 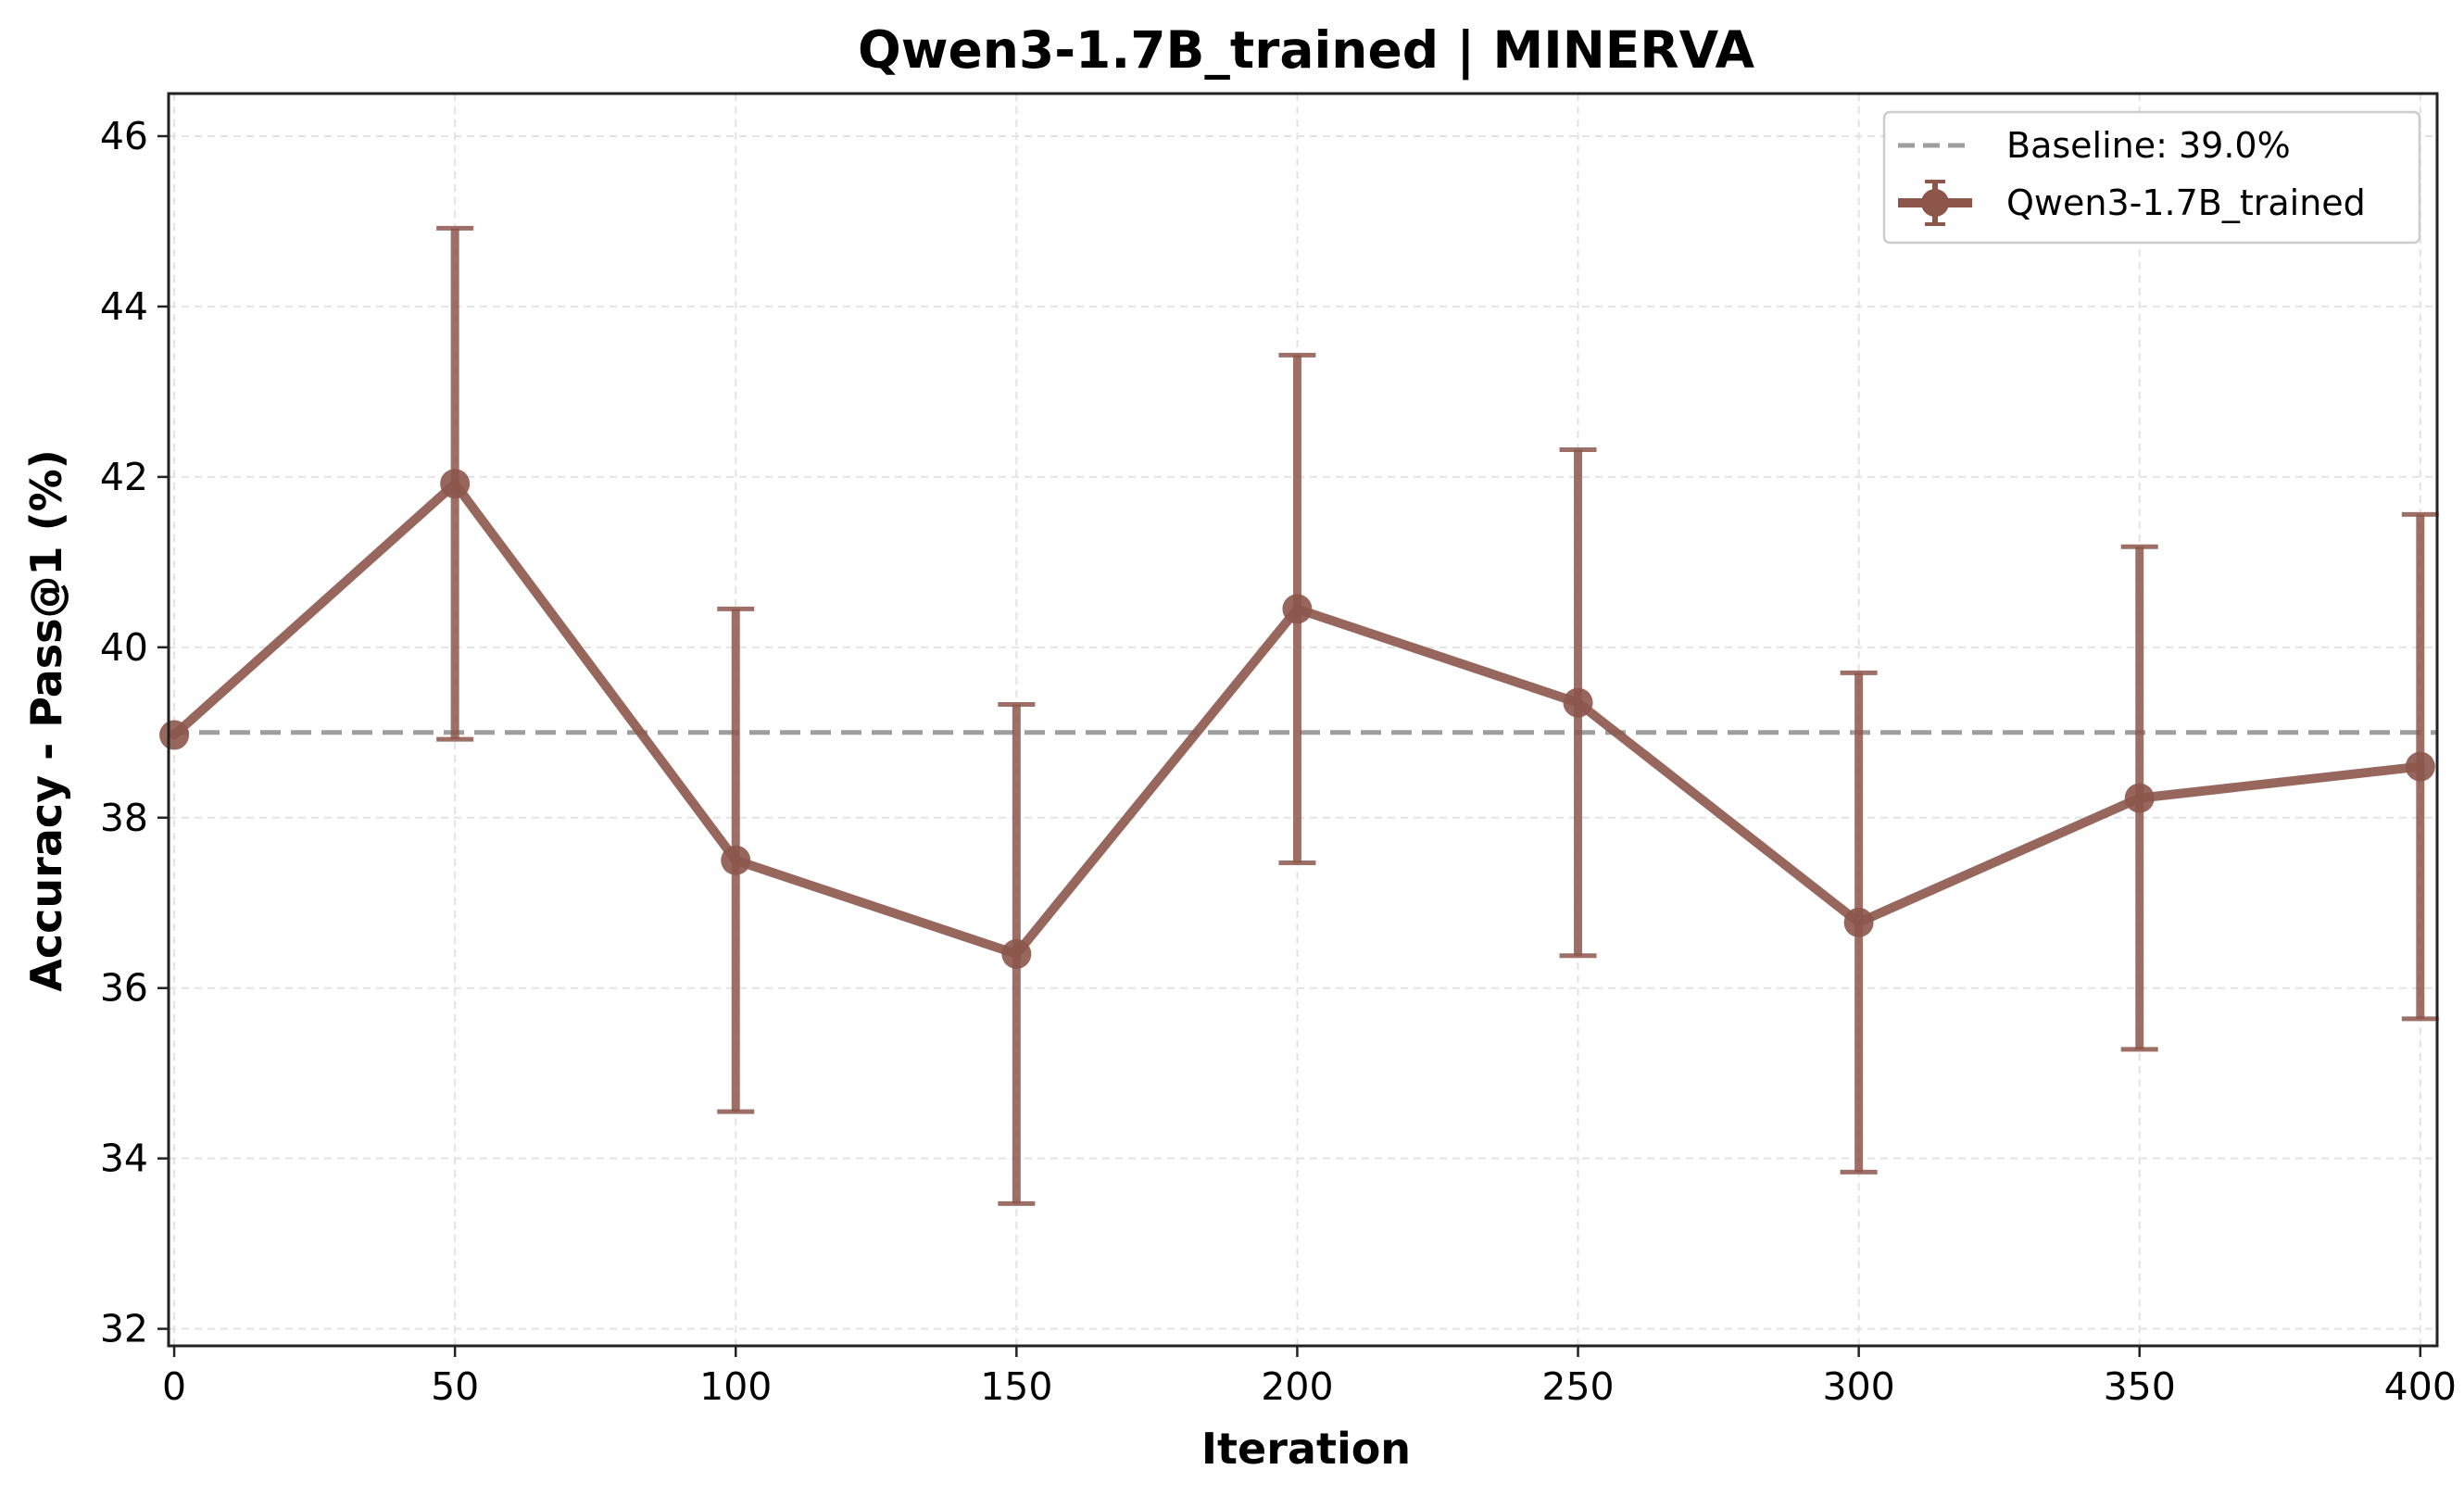 What do you see at coordinates (2148, 145) in the screenshot?
I see `legend-baseline-label: Baseline: 39.0%` at bounding box center [2148, 145].